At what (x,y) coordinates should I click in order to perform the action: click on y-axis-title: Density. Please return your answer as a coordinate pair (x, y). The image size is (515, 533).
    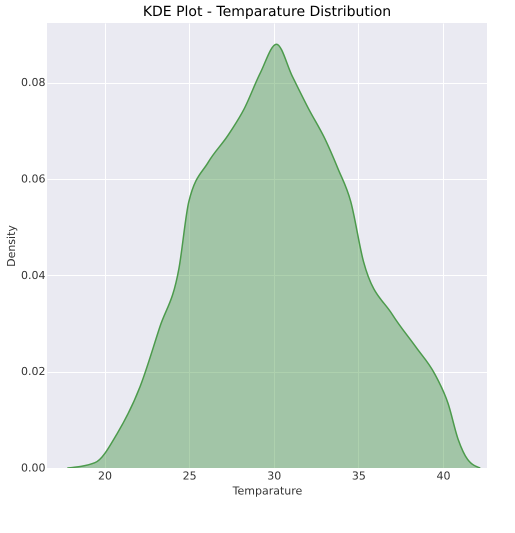
    Looking at the image, I should click on (11, 245).